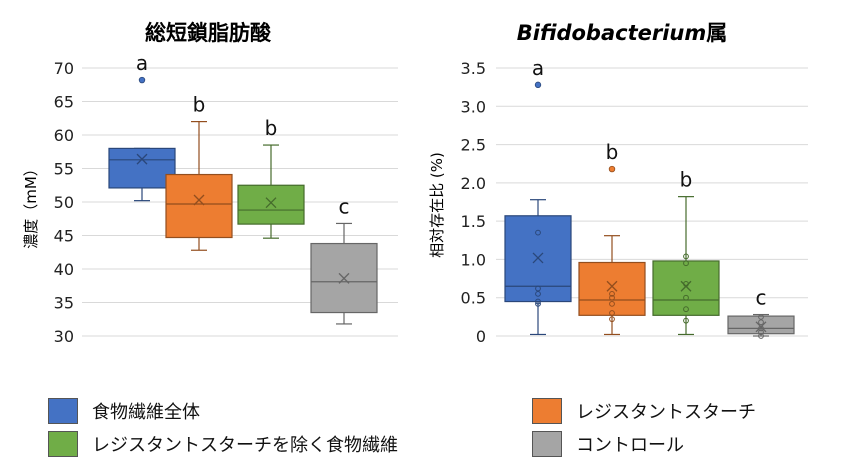 The image size is (844, 473). I want to click on y-tick-label: 30, so click(64, 336).